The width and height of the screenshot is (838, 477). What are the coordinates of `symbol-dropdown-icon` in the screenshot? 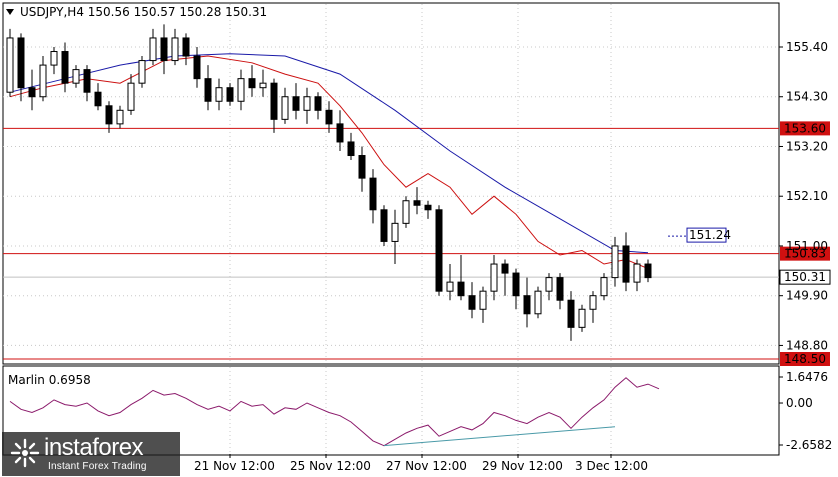 It's located at (10, 12).